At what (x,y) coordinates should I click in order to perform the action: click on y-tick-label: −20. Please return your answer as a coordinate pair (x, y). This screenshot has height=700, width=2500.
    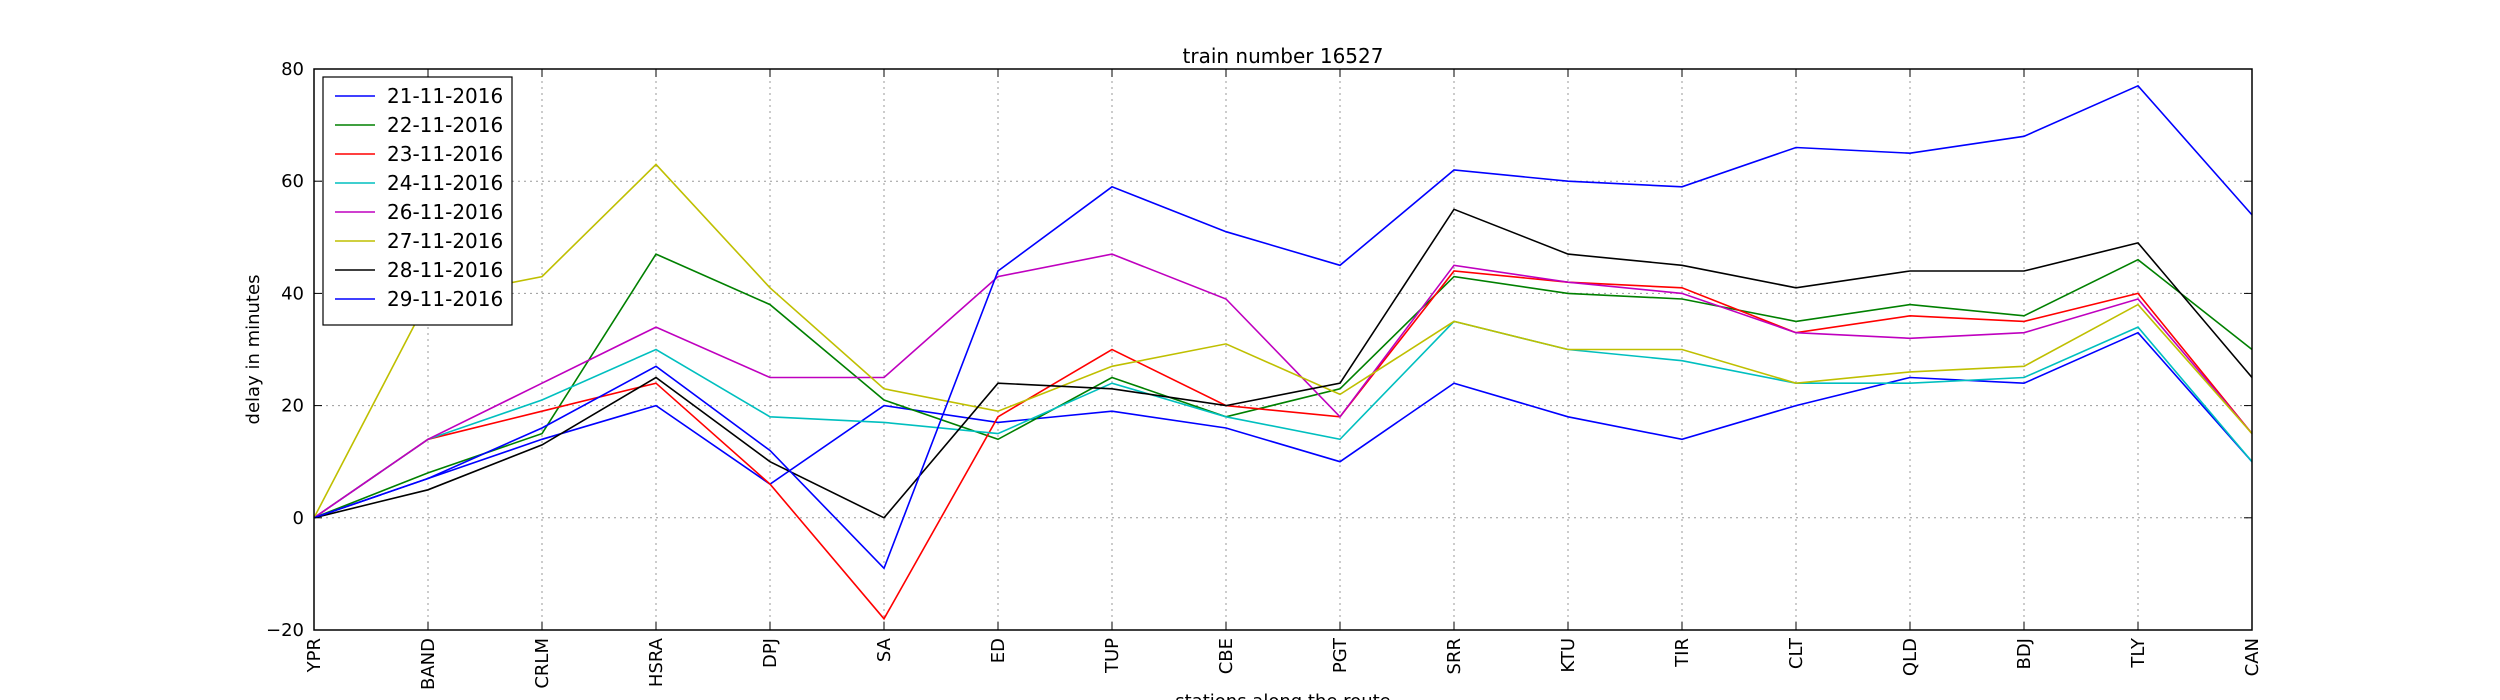
    Looking at the image, I should click on (285, 630).